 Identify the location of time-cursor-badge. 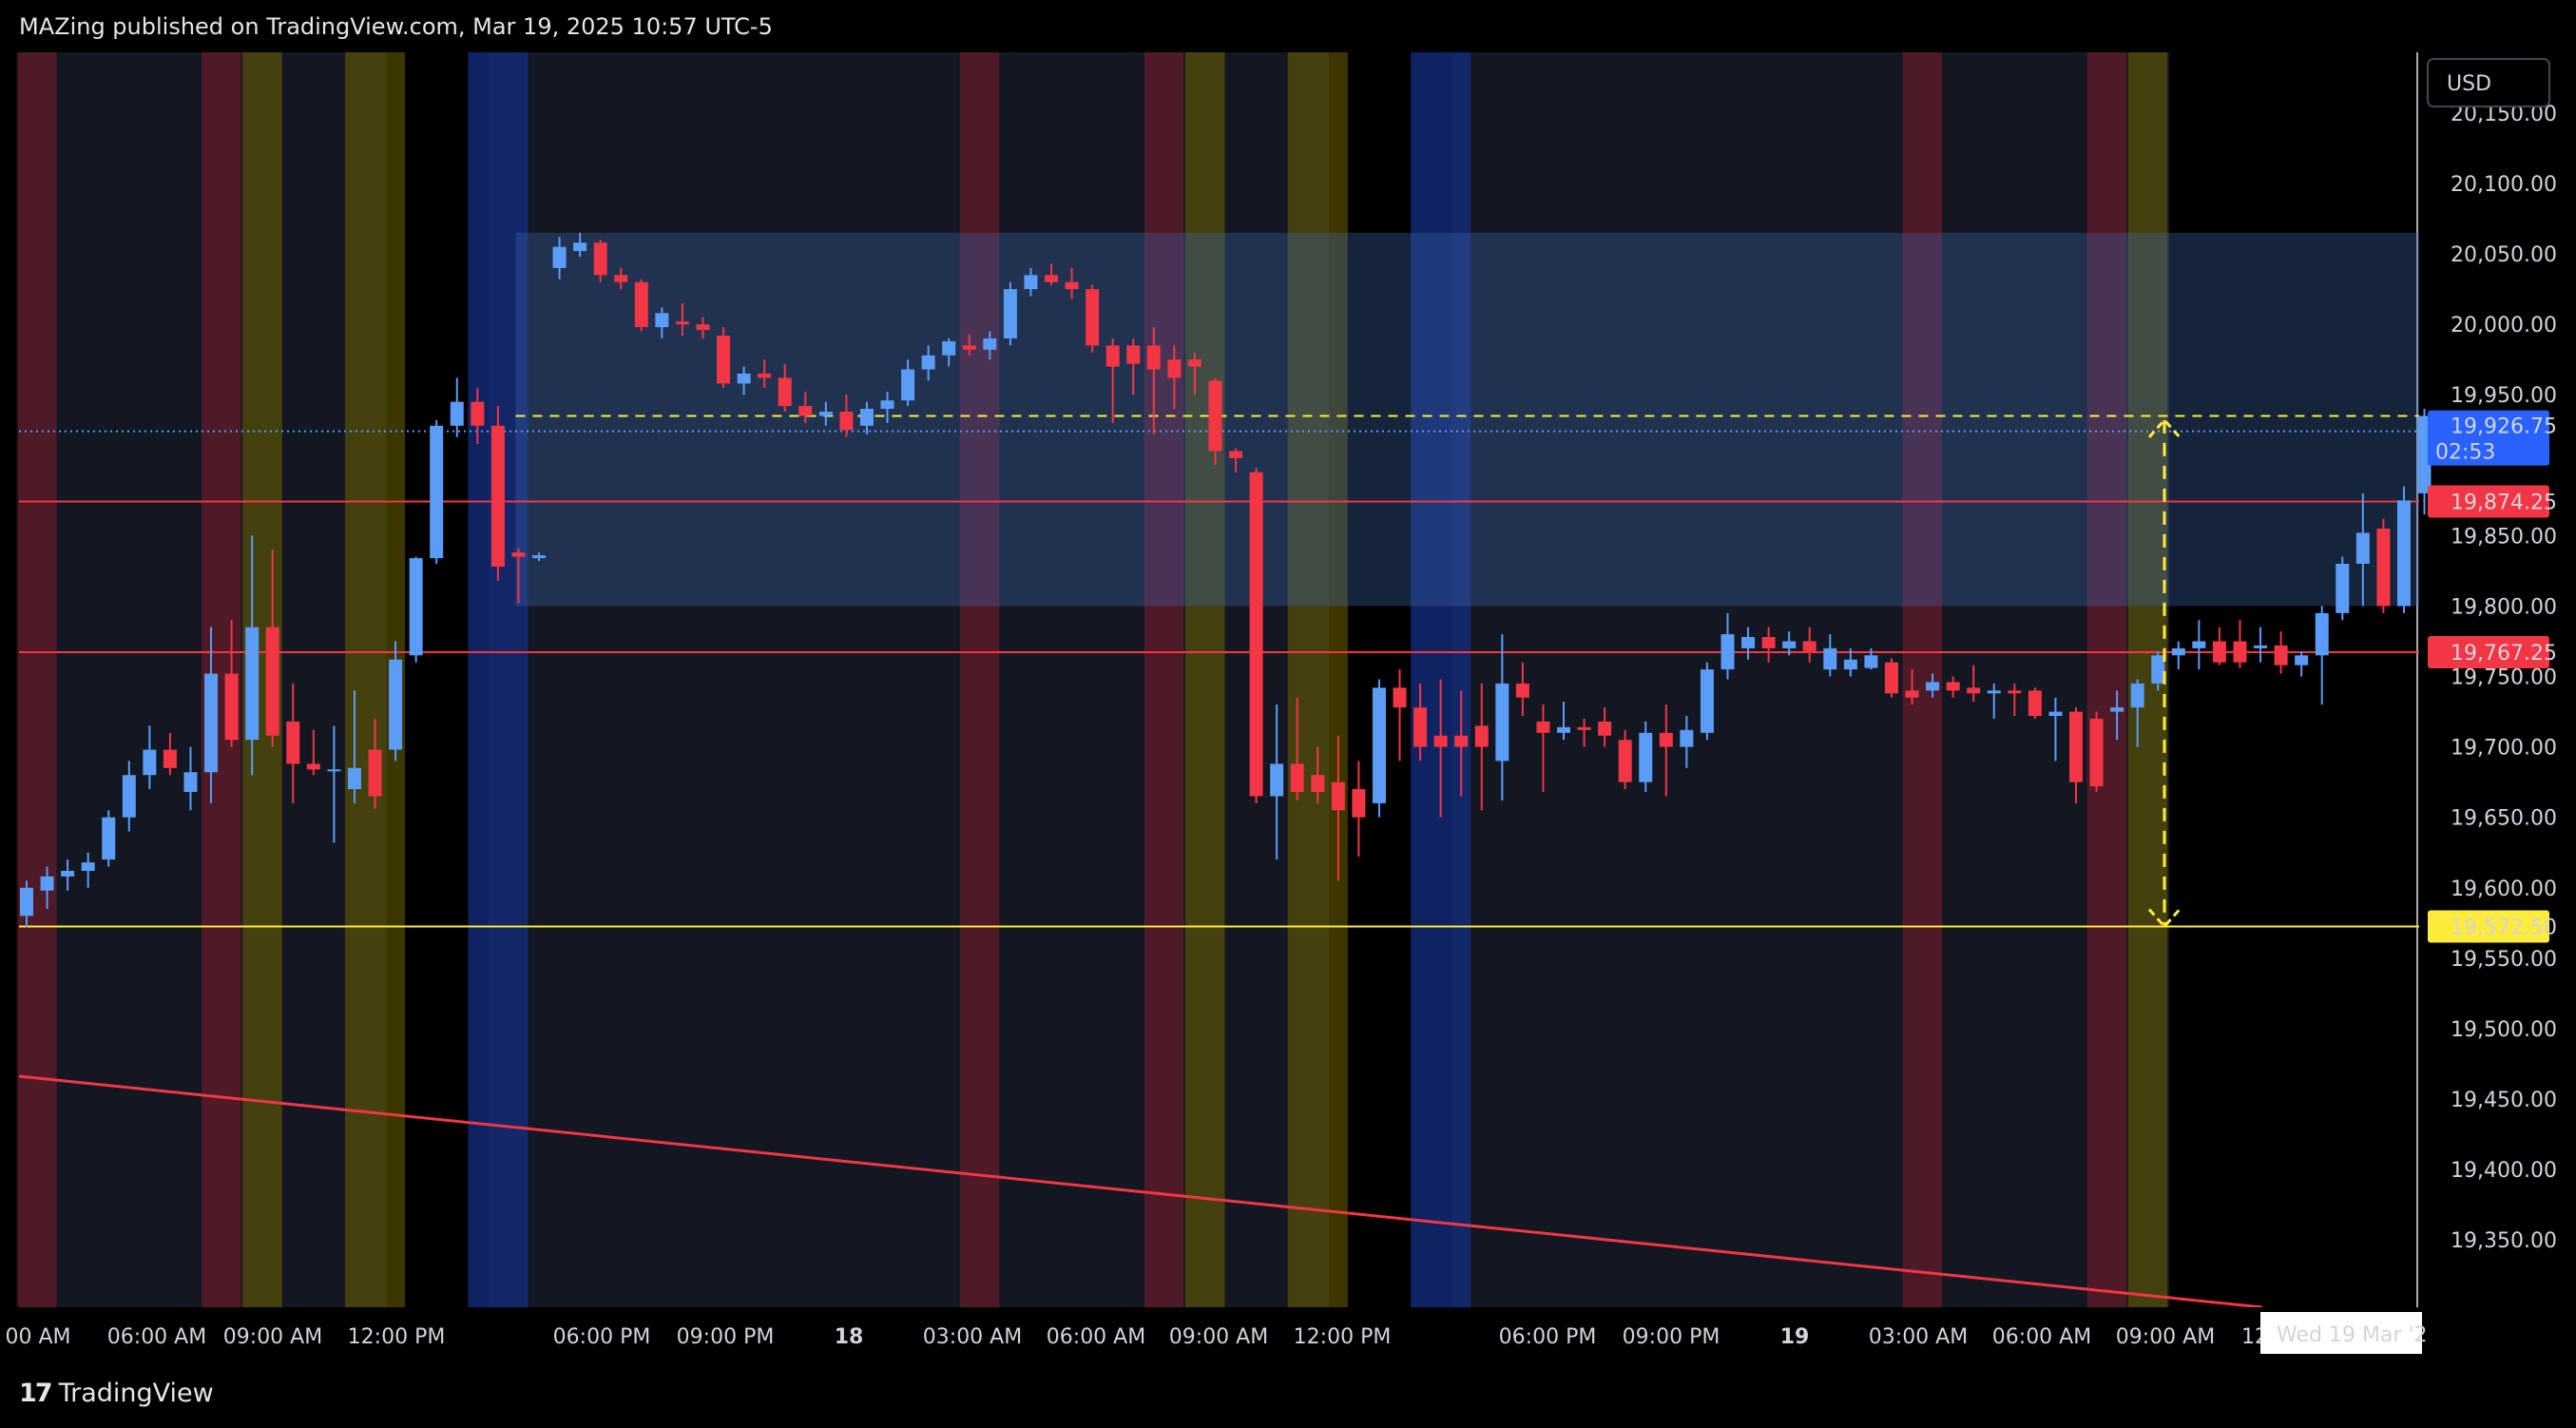
(2341, 1333).